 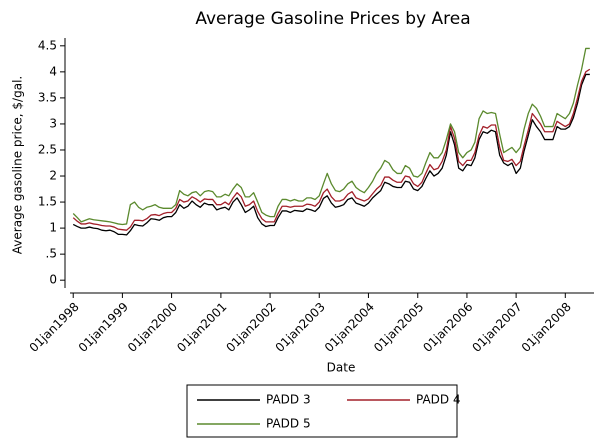 What do you see at coordinates (53, 71) in the screenshot?
I see `y-tick-label: 4` at bounding box center [53, 71].